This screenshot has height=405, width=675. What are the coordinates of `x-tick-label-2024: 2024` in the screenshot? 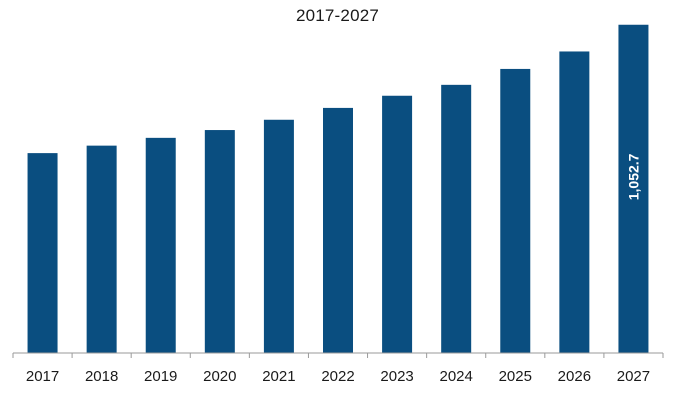 It's located at (455, 376).